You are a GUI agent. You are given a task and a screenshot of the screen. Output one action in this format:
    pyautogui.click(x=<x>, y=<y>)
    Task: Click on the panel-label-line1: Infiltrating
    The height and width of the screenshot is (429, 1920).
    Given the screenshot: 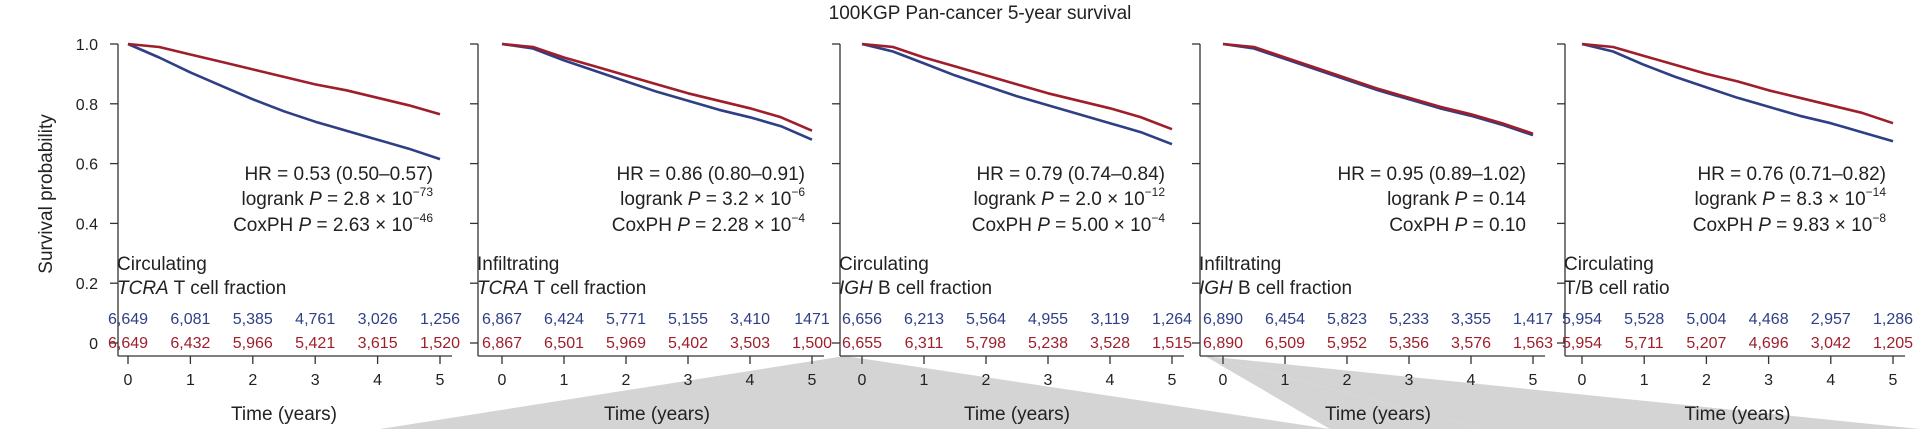 What is the action you would take?
    pyautogui.click(x=1240, y=264)
    